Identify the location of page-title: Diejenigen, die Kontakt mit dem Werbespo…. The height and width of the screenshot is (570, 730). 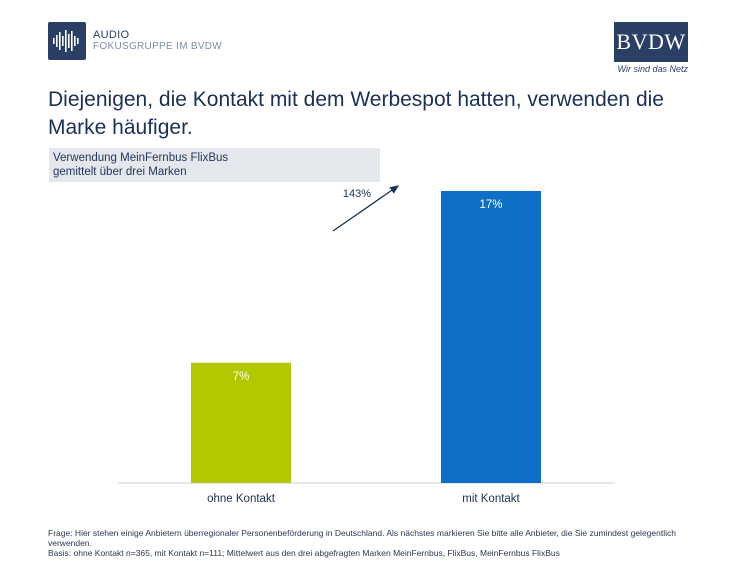
(356, 113).